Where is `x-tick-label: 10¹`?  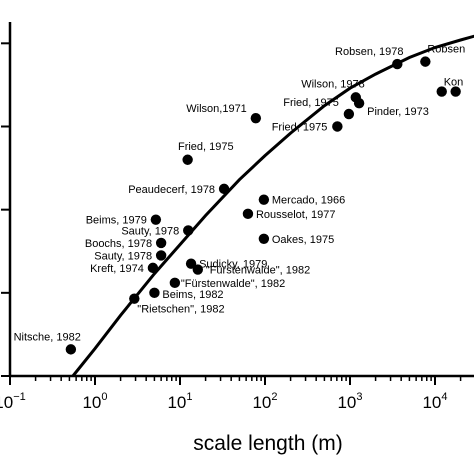 x-tick-label: 10¹ is located at coordinates (179, 401).